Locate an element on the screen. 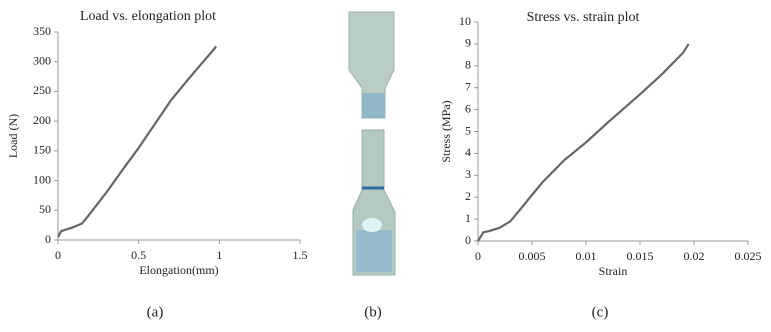 The width and height of the screenshot is (771, 332). y-tick-label: 8 is located at coordinates (468, 65).